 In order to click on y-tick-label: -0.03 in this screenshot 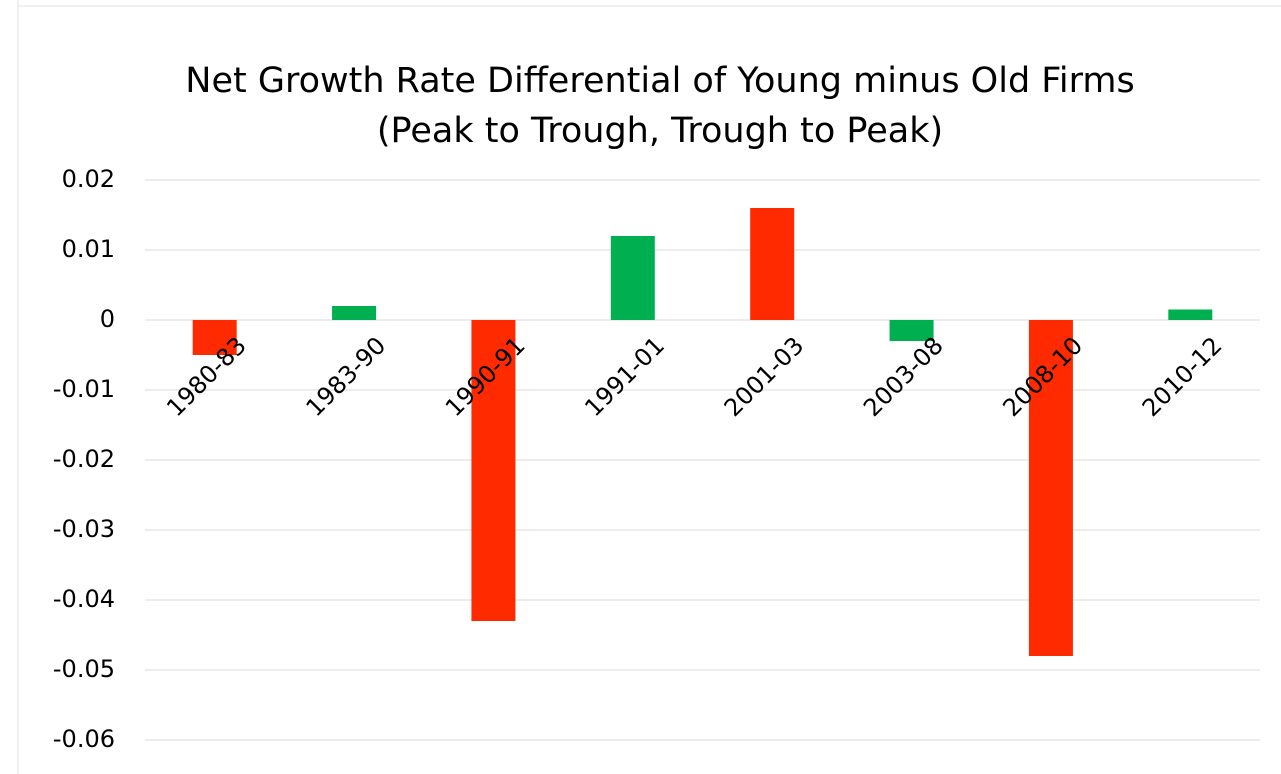, I will do `click(84, 529)`.